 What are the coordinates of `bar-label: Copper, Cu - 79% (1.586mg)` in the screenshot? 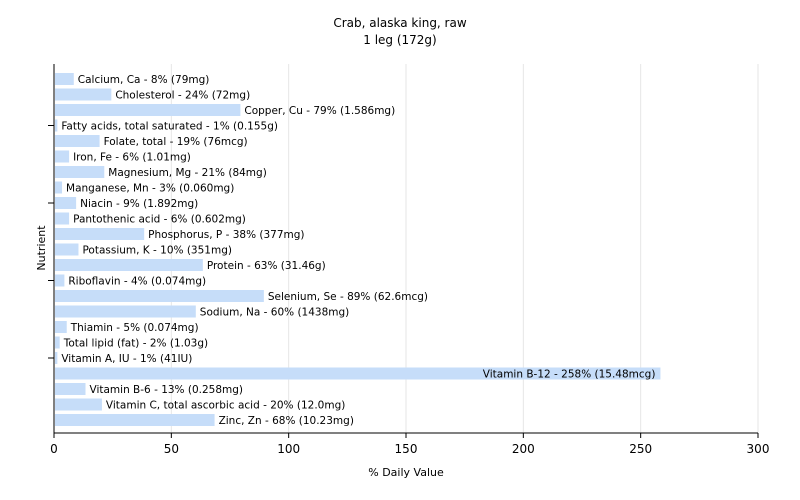 It's located at (319, 111).